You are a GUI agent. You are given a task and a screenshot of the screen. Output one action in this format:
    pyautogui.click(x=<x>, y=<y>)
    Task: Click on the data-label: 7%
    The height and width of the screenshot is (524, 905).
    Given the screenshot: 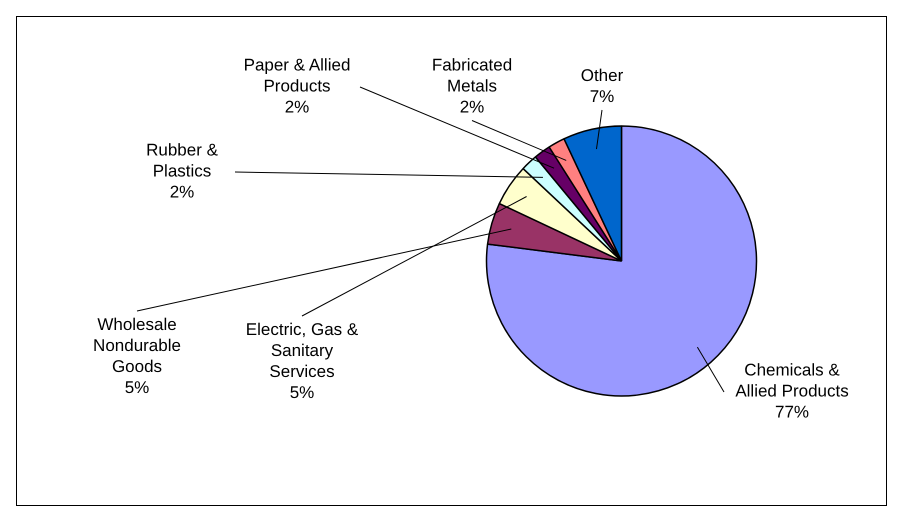 What is the action you would take?
    pyautogui.click(x=602, y=96)
    